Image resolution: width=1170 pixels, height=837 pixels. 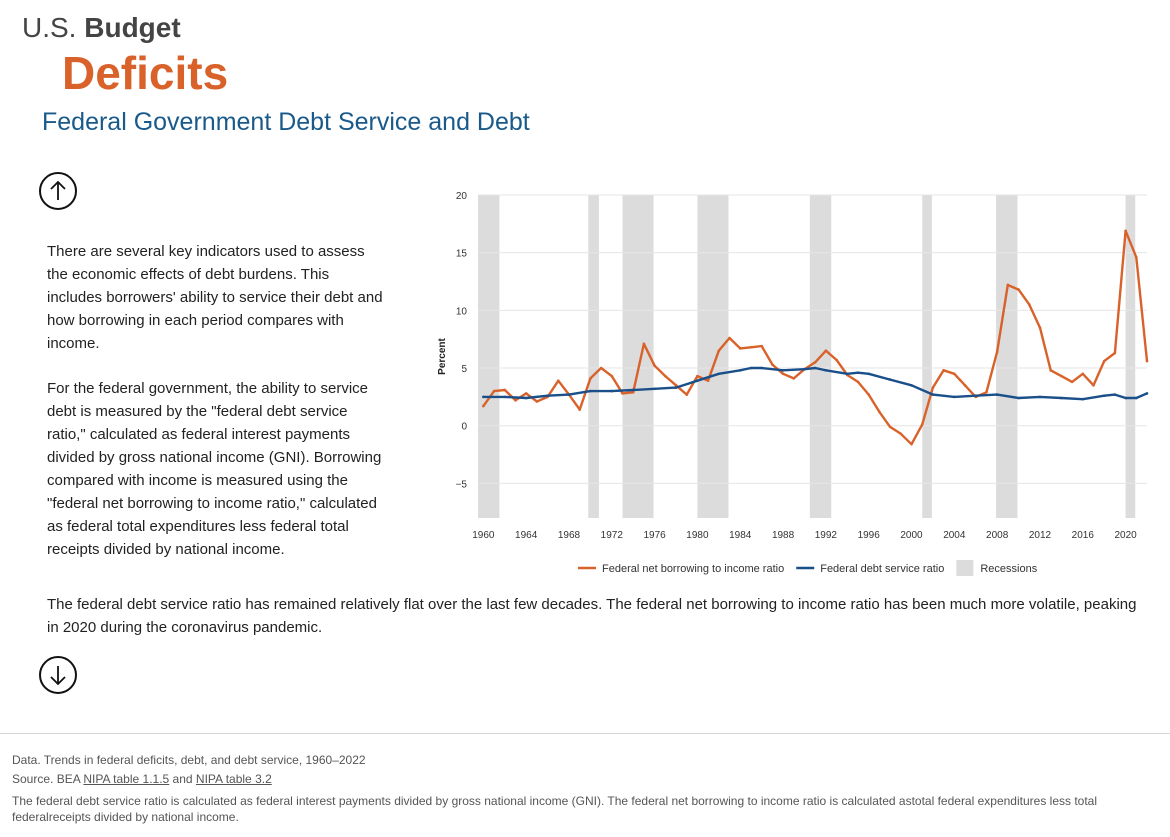 What do you see at coordinates (1125, 535) in the screenshot?
I see `x-tick-label: 2020` at bounding box center [1125, 535].